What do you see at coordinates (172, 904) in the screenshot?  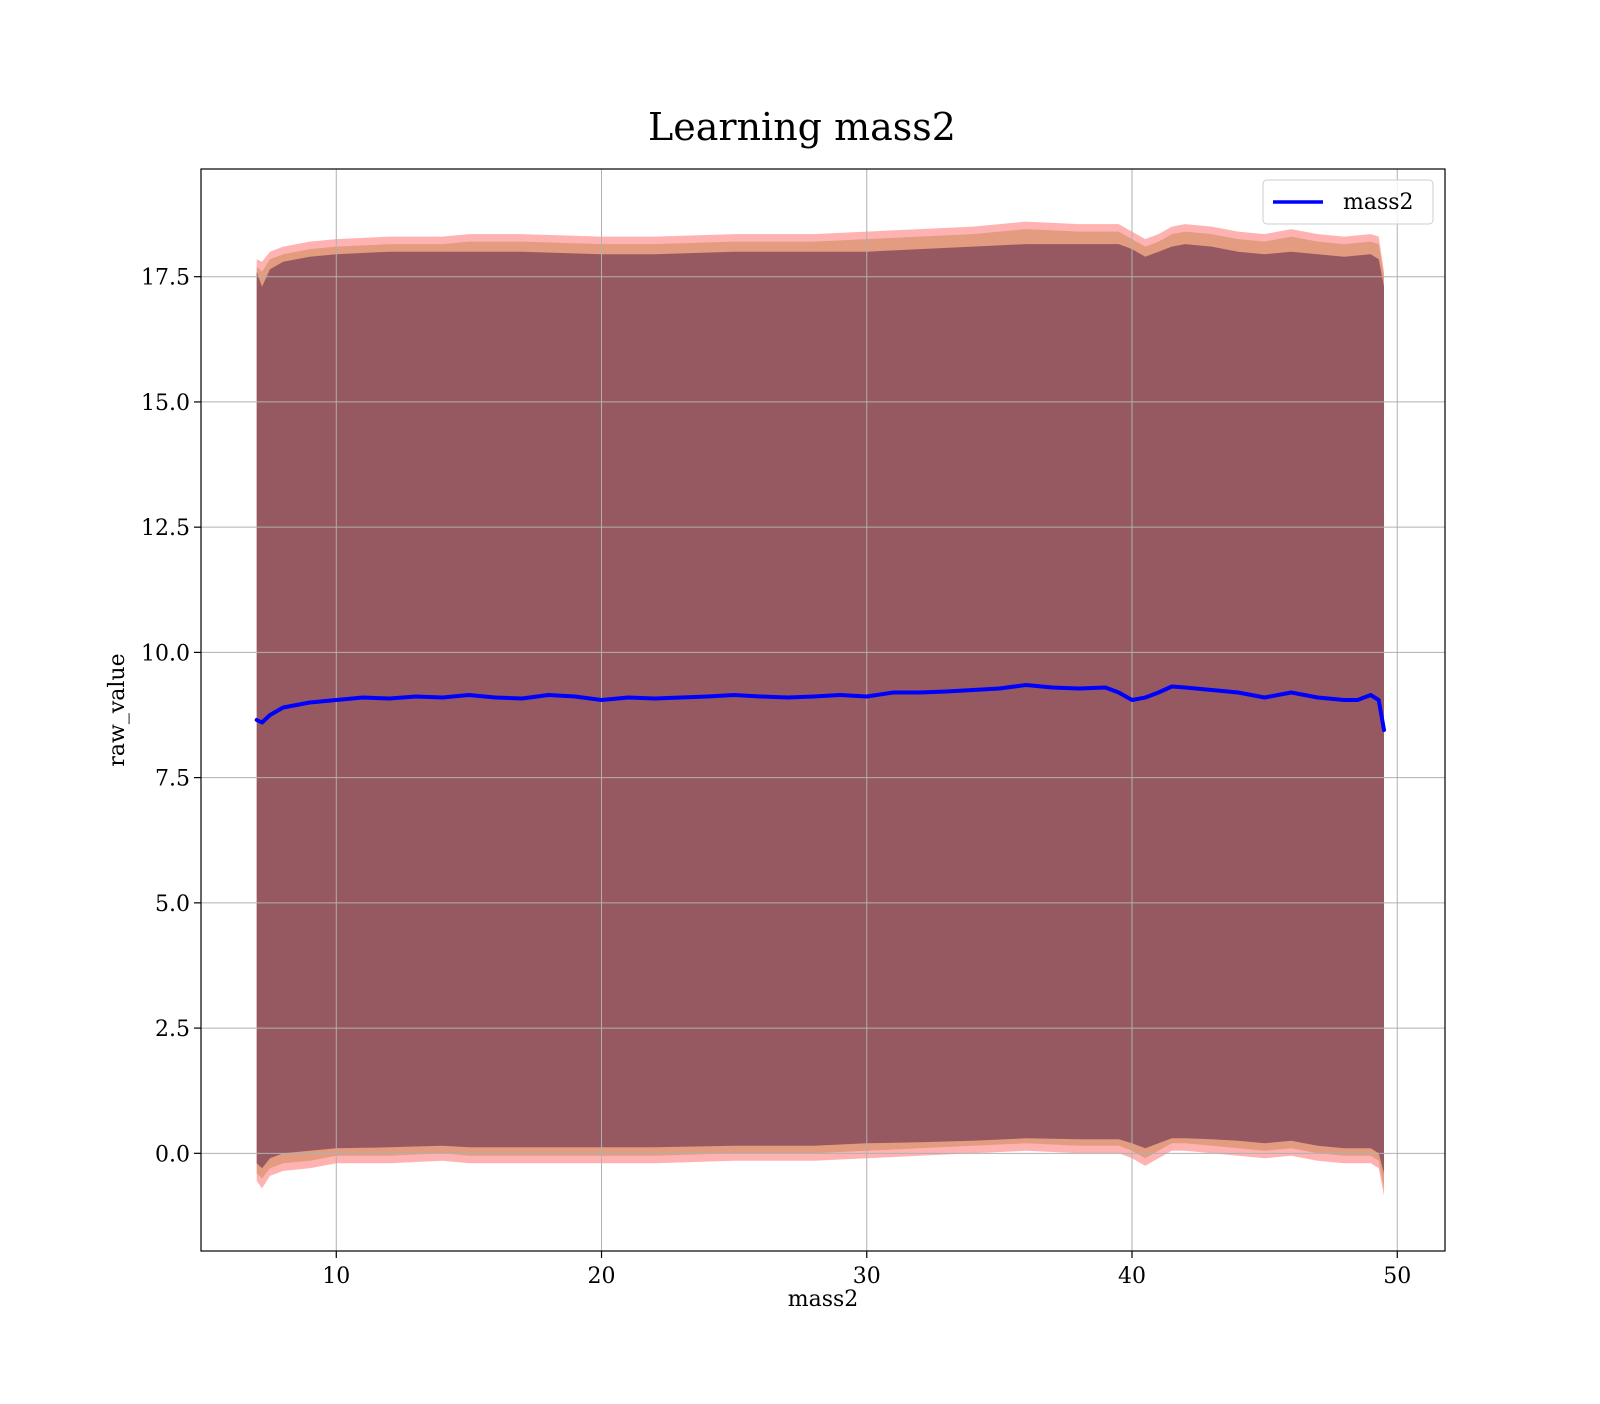 I see `y-tick-label: 5.0` at bounding box center [172, 904].